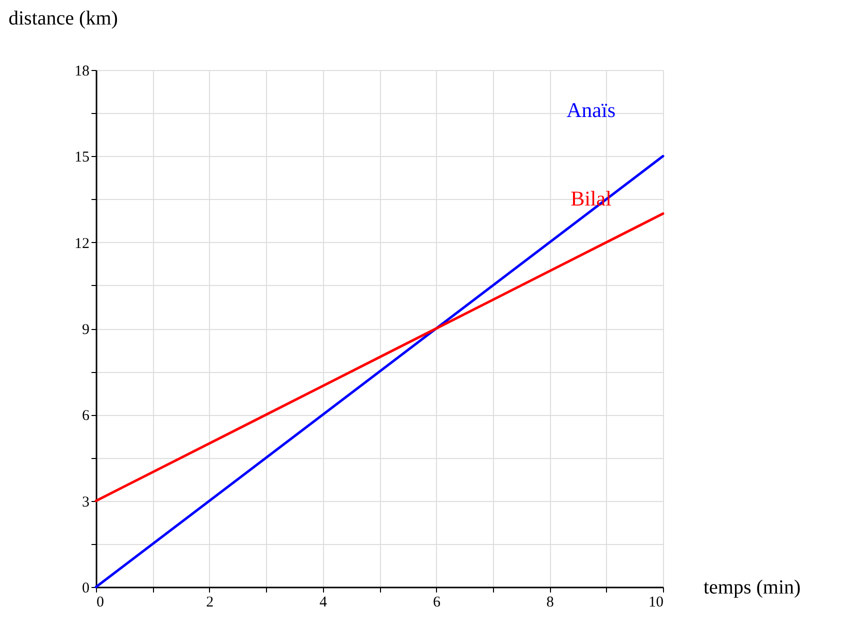 This screenshot has height=619, width=861. I want to click on y-tick-label: 18, so click(82, 72).